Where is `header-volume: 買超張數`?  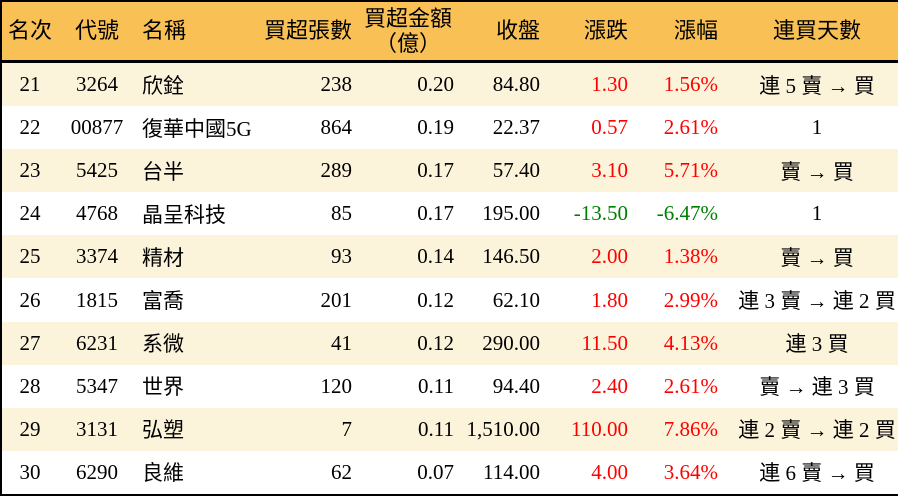 header-volume: 買超張數 is located at coordinates (313, 32).